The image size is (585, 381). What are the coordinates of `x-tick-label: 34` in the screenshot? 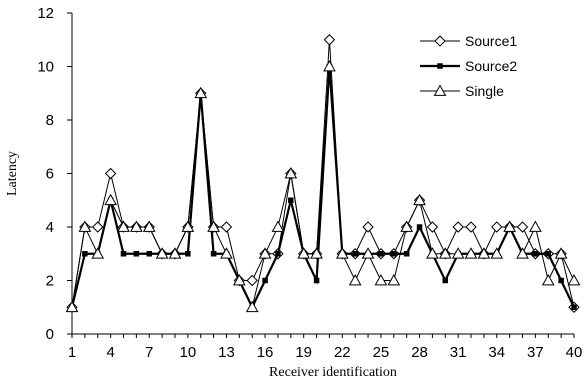 It's located at (496, 352).